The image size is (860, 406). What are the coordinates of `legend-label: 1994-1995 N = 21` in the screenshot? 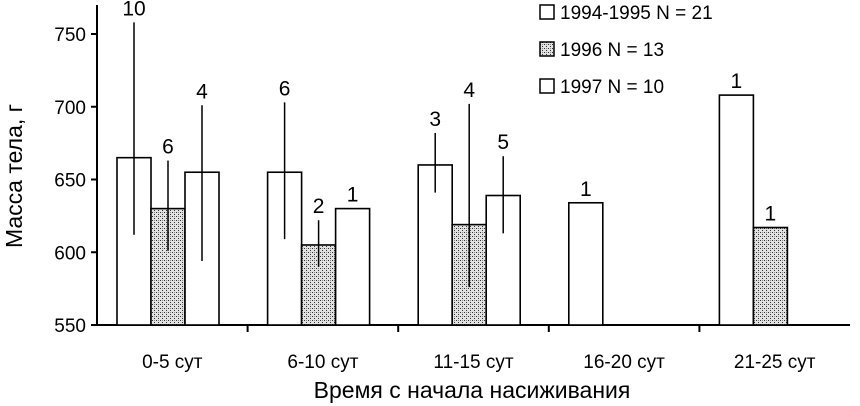 It's located at (636, 13).